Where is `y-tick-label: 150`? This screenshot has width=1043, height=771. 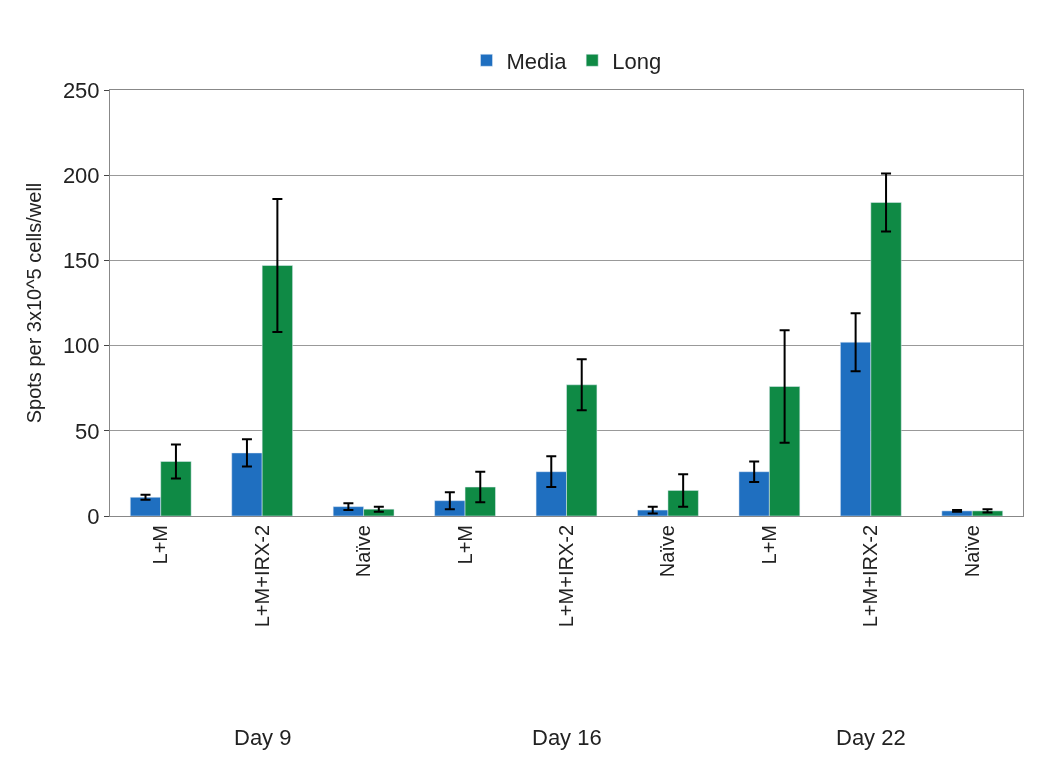
y-tick-label: 150 is located at coordinates (81, 261).